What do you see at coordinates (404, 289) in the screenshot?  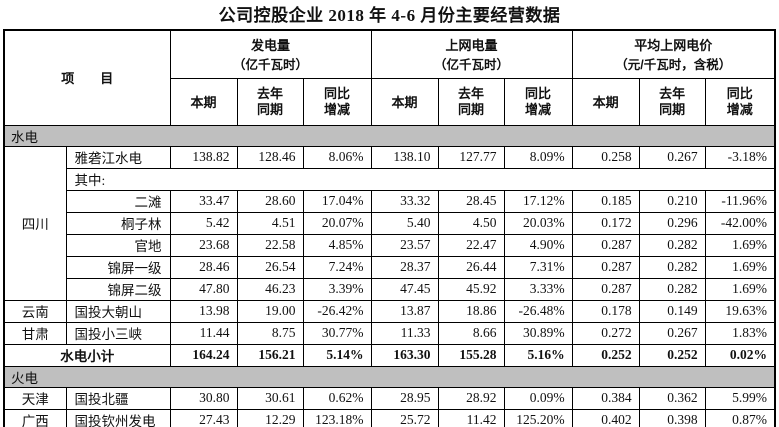 I see `cell-value: 47.45` at bounding box center [404, 289].